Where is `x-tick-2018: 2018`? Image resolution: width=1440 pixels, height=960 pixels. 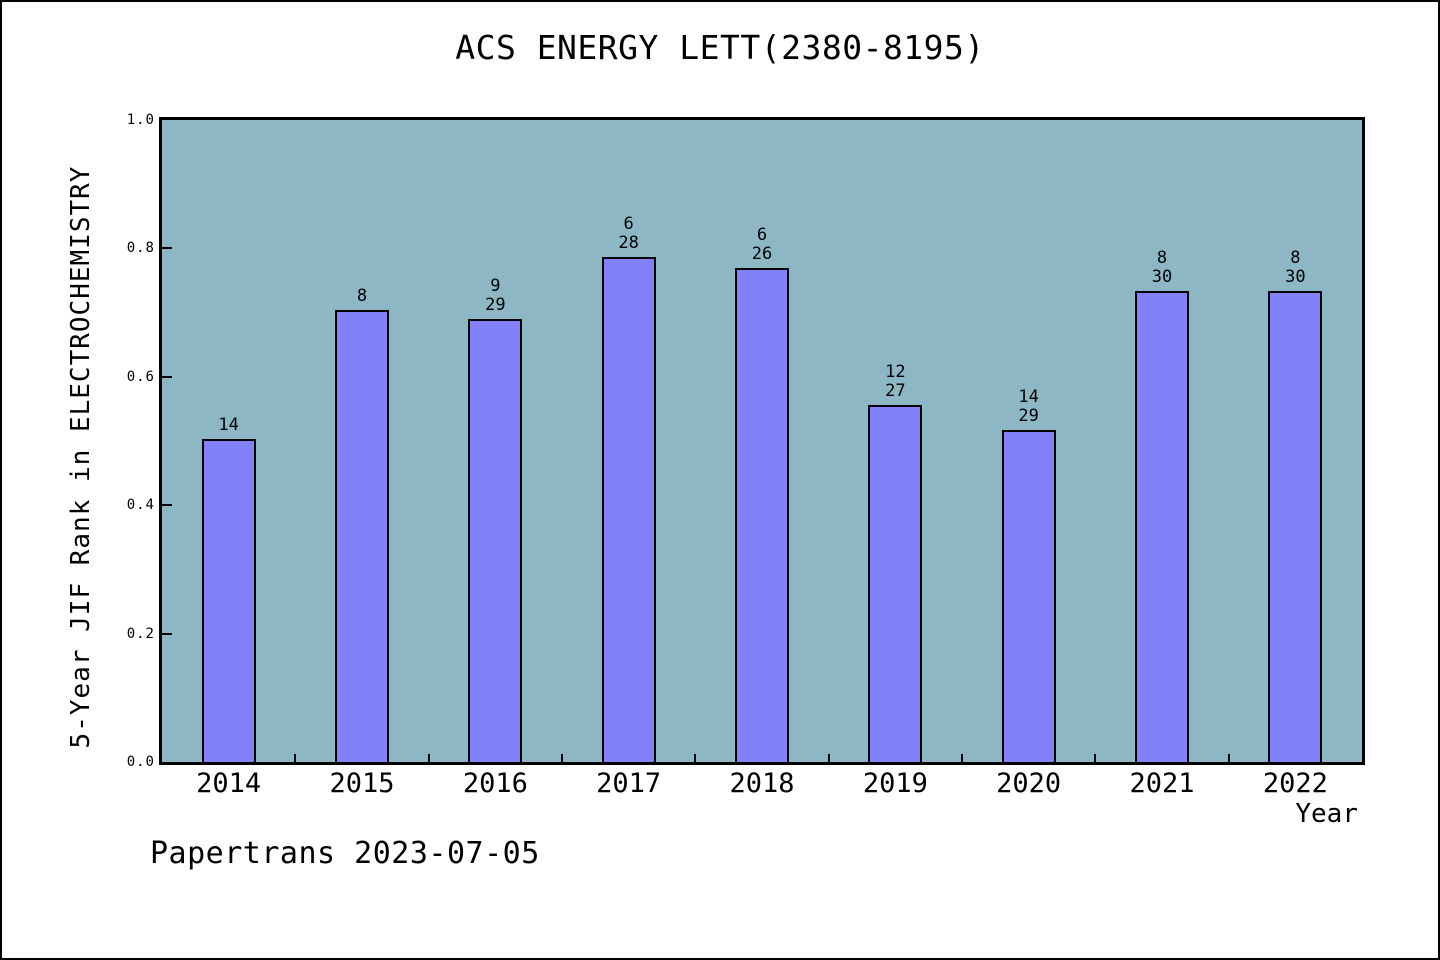 x-tick-2018: 2018 is located at coordinates (762, 783).